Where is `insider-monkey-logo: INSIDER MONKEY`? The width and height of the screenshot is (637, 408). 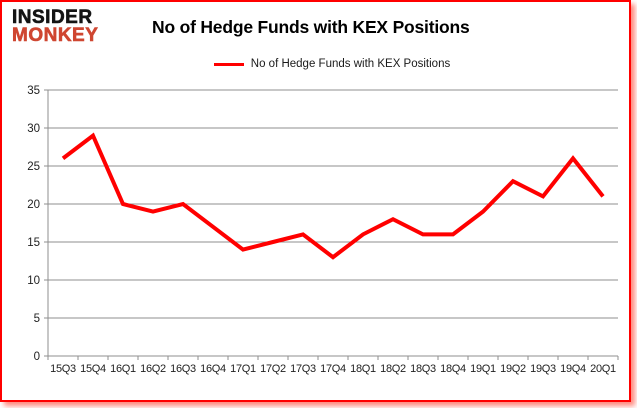
insider-monkey-logo: INSIDER MONKEY is located at coordinates (55, 27).